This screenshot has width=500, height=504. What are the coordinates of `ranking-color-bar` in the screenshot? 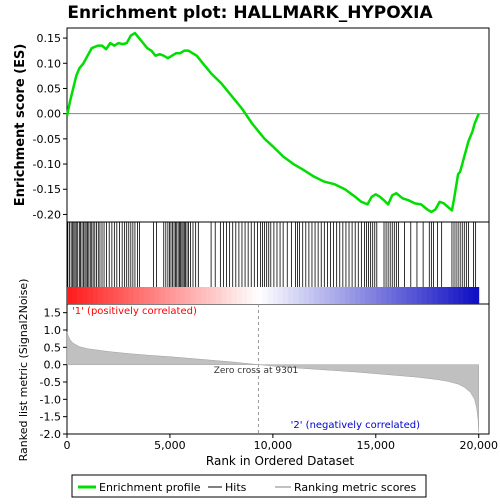 It's located at (273, 295).